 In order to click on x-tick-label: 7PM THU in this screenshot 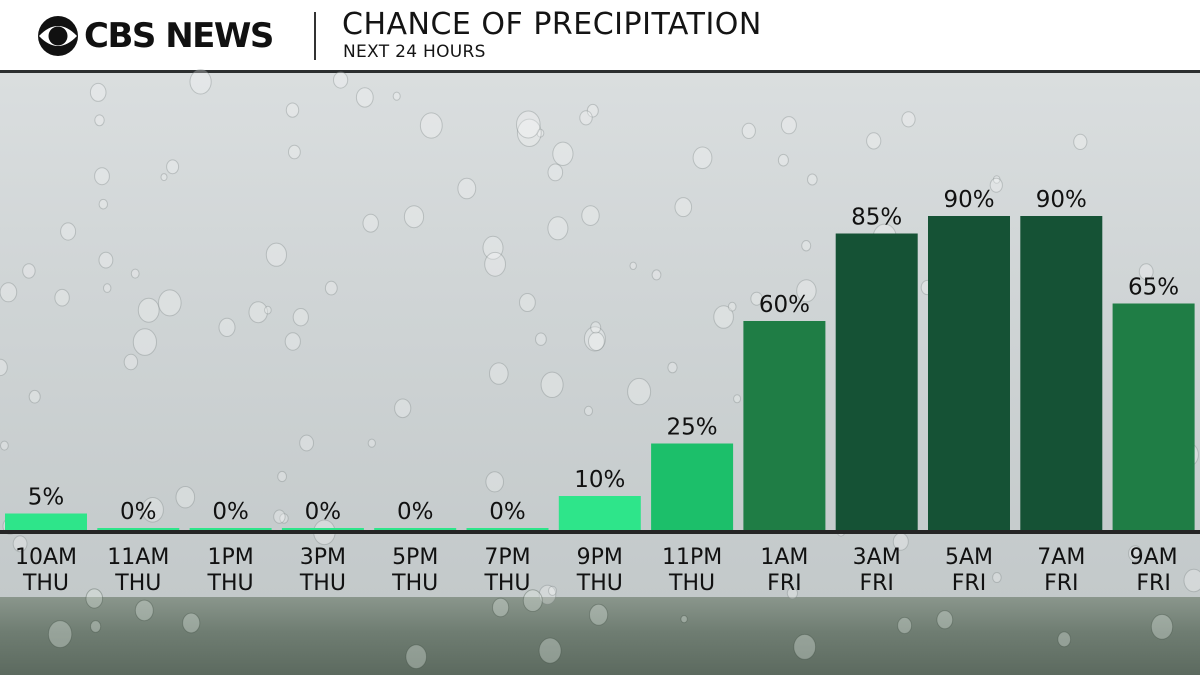, I will do `click(506, 570)`.